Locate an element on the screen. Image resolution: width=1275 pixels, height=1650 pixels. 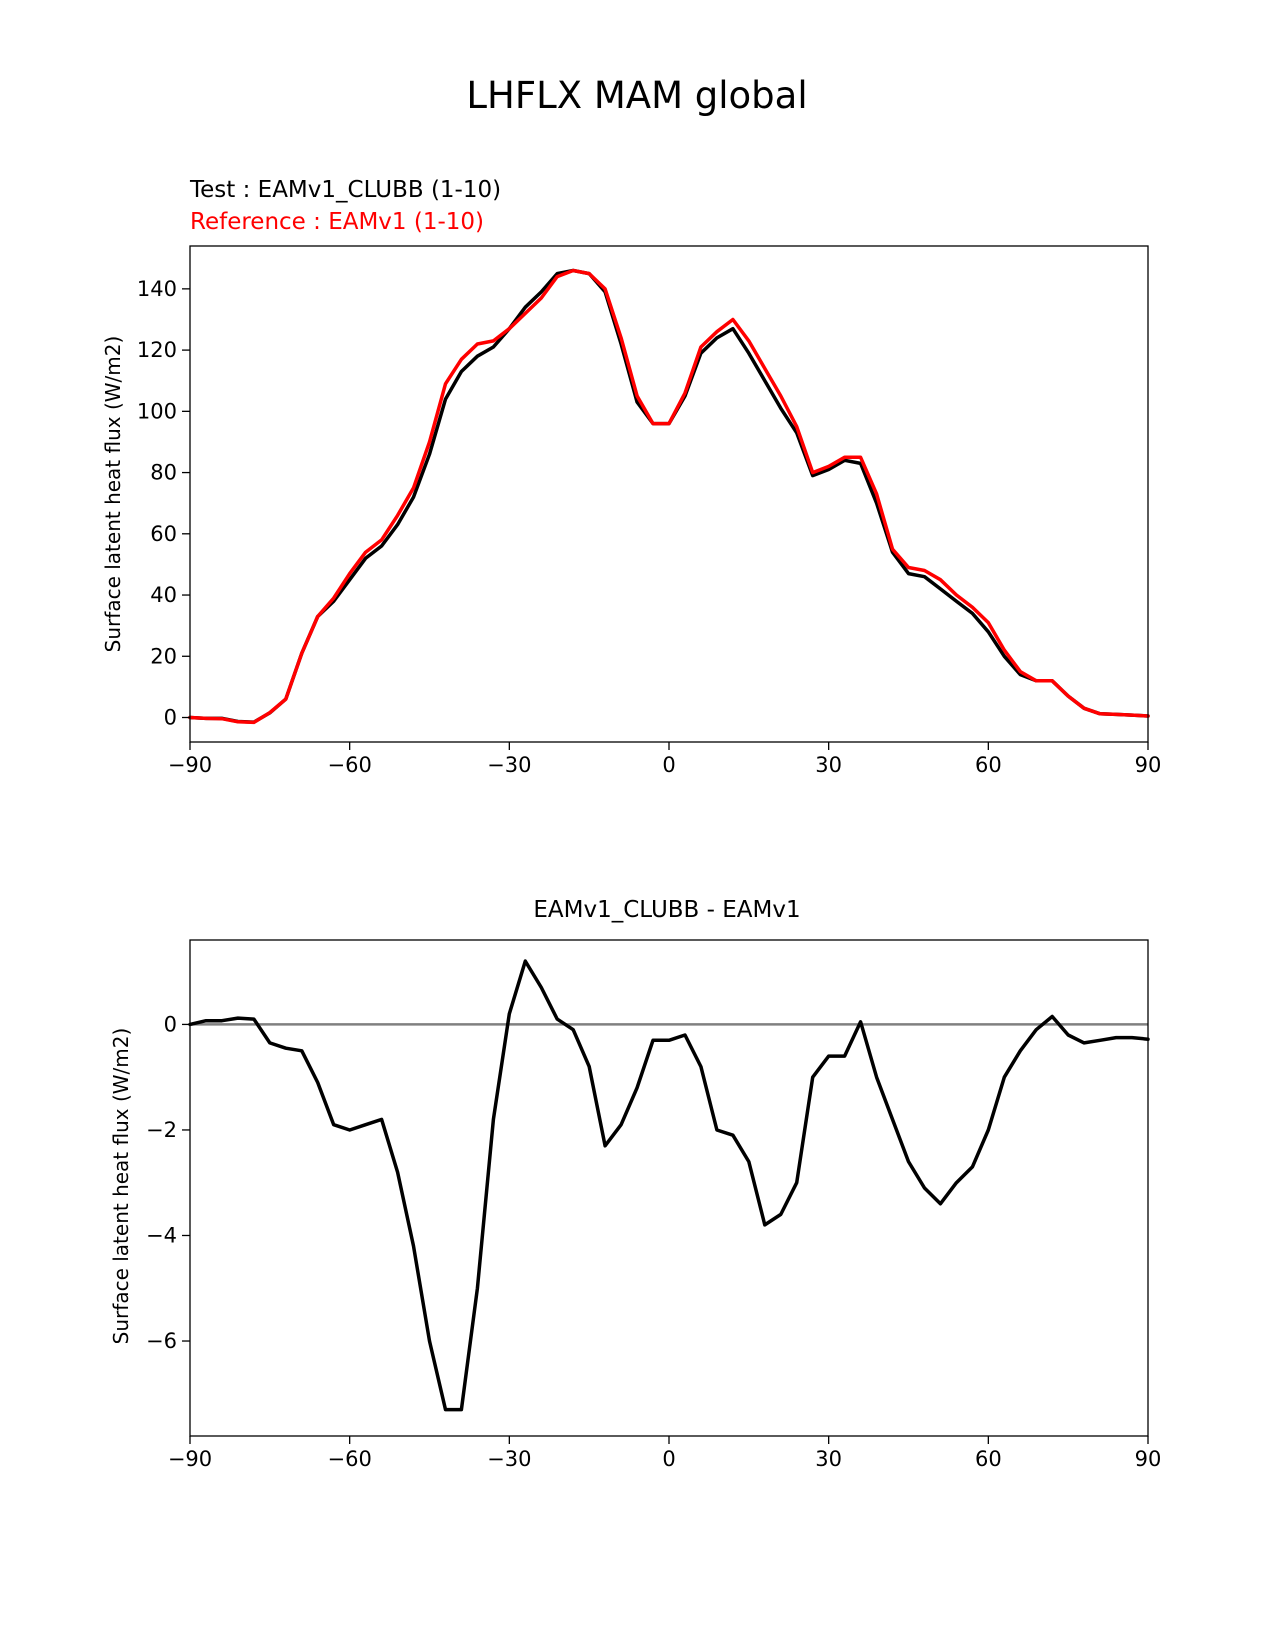
bottom-y-tick-label: −4 is located at coordinates (161, 1235).